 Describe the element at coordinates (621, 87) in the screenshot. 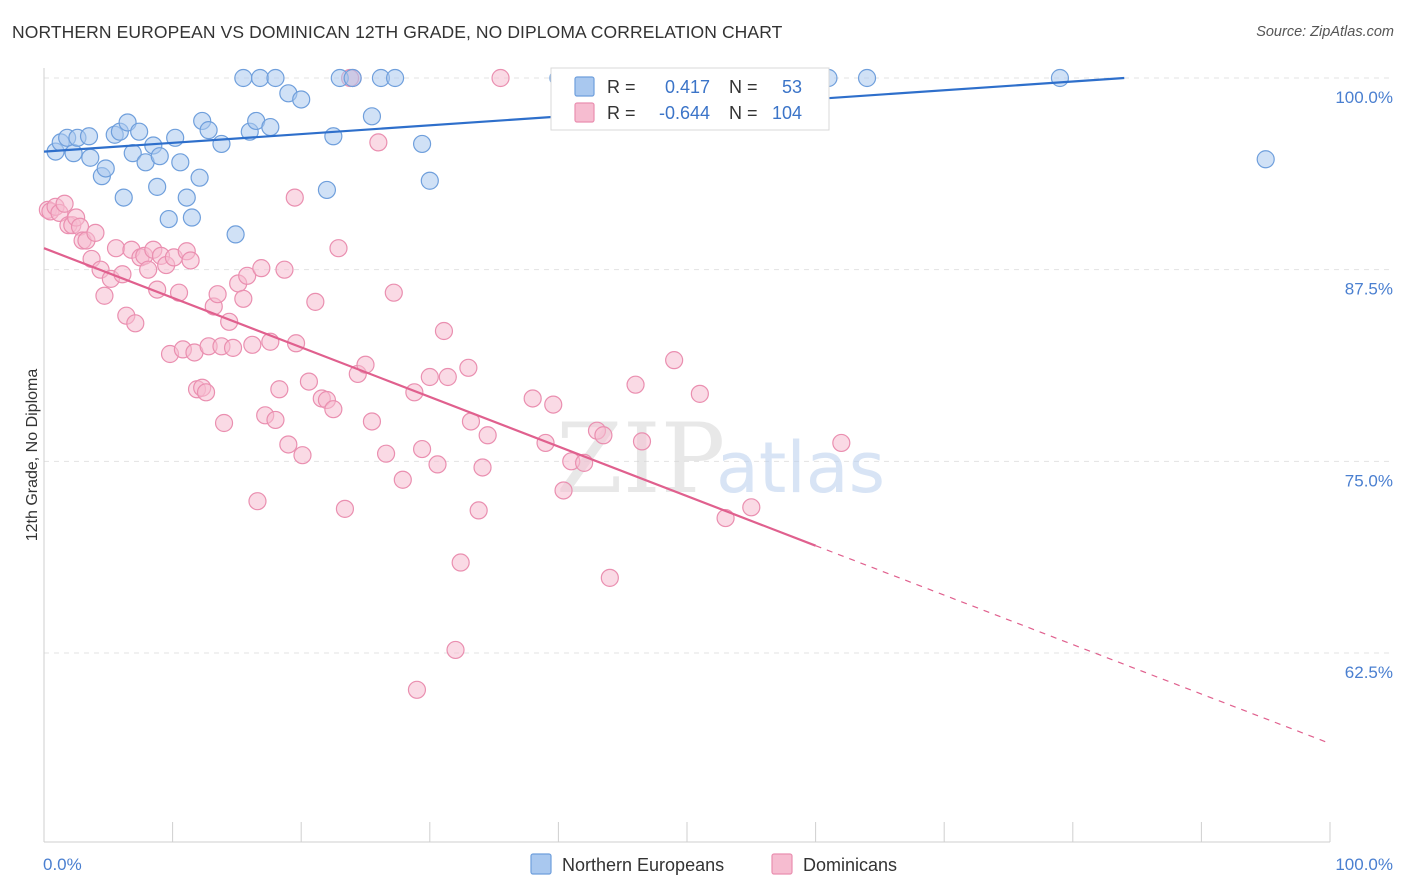

I see `stats-blue-r-label: R =` at that location.